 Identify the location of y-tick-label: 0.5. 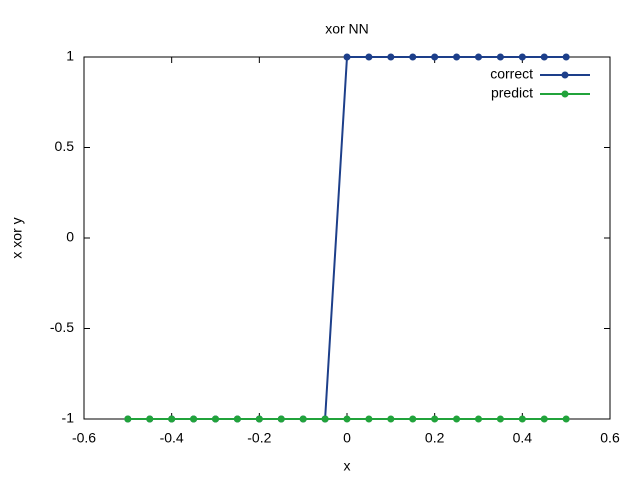
(65, 146).